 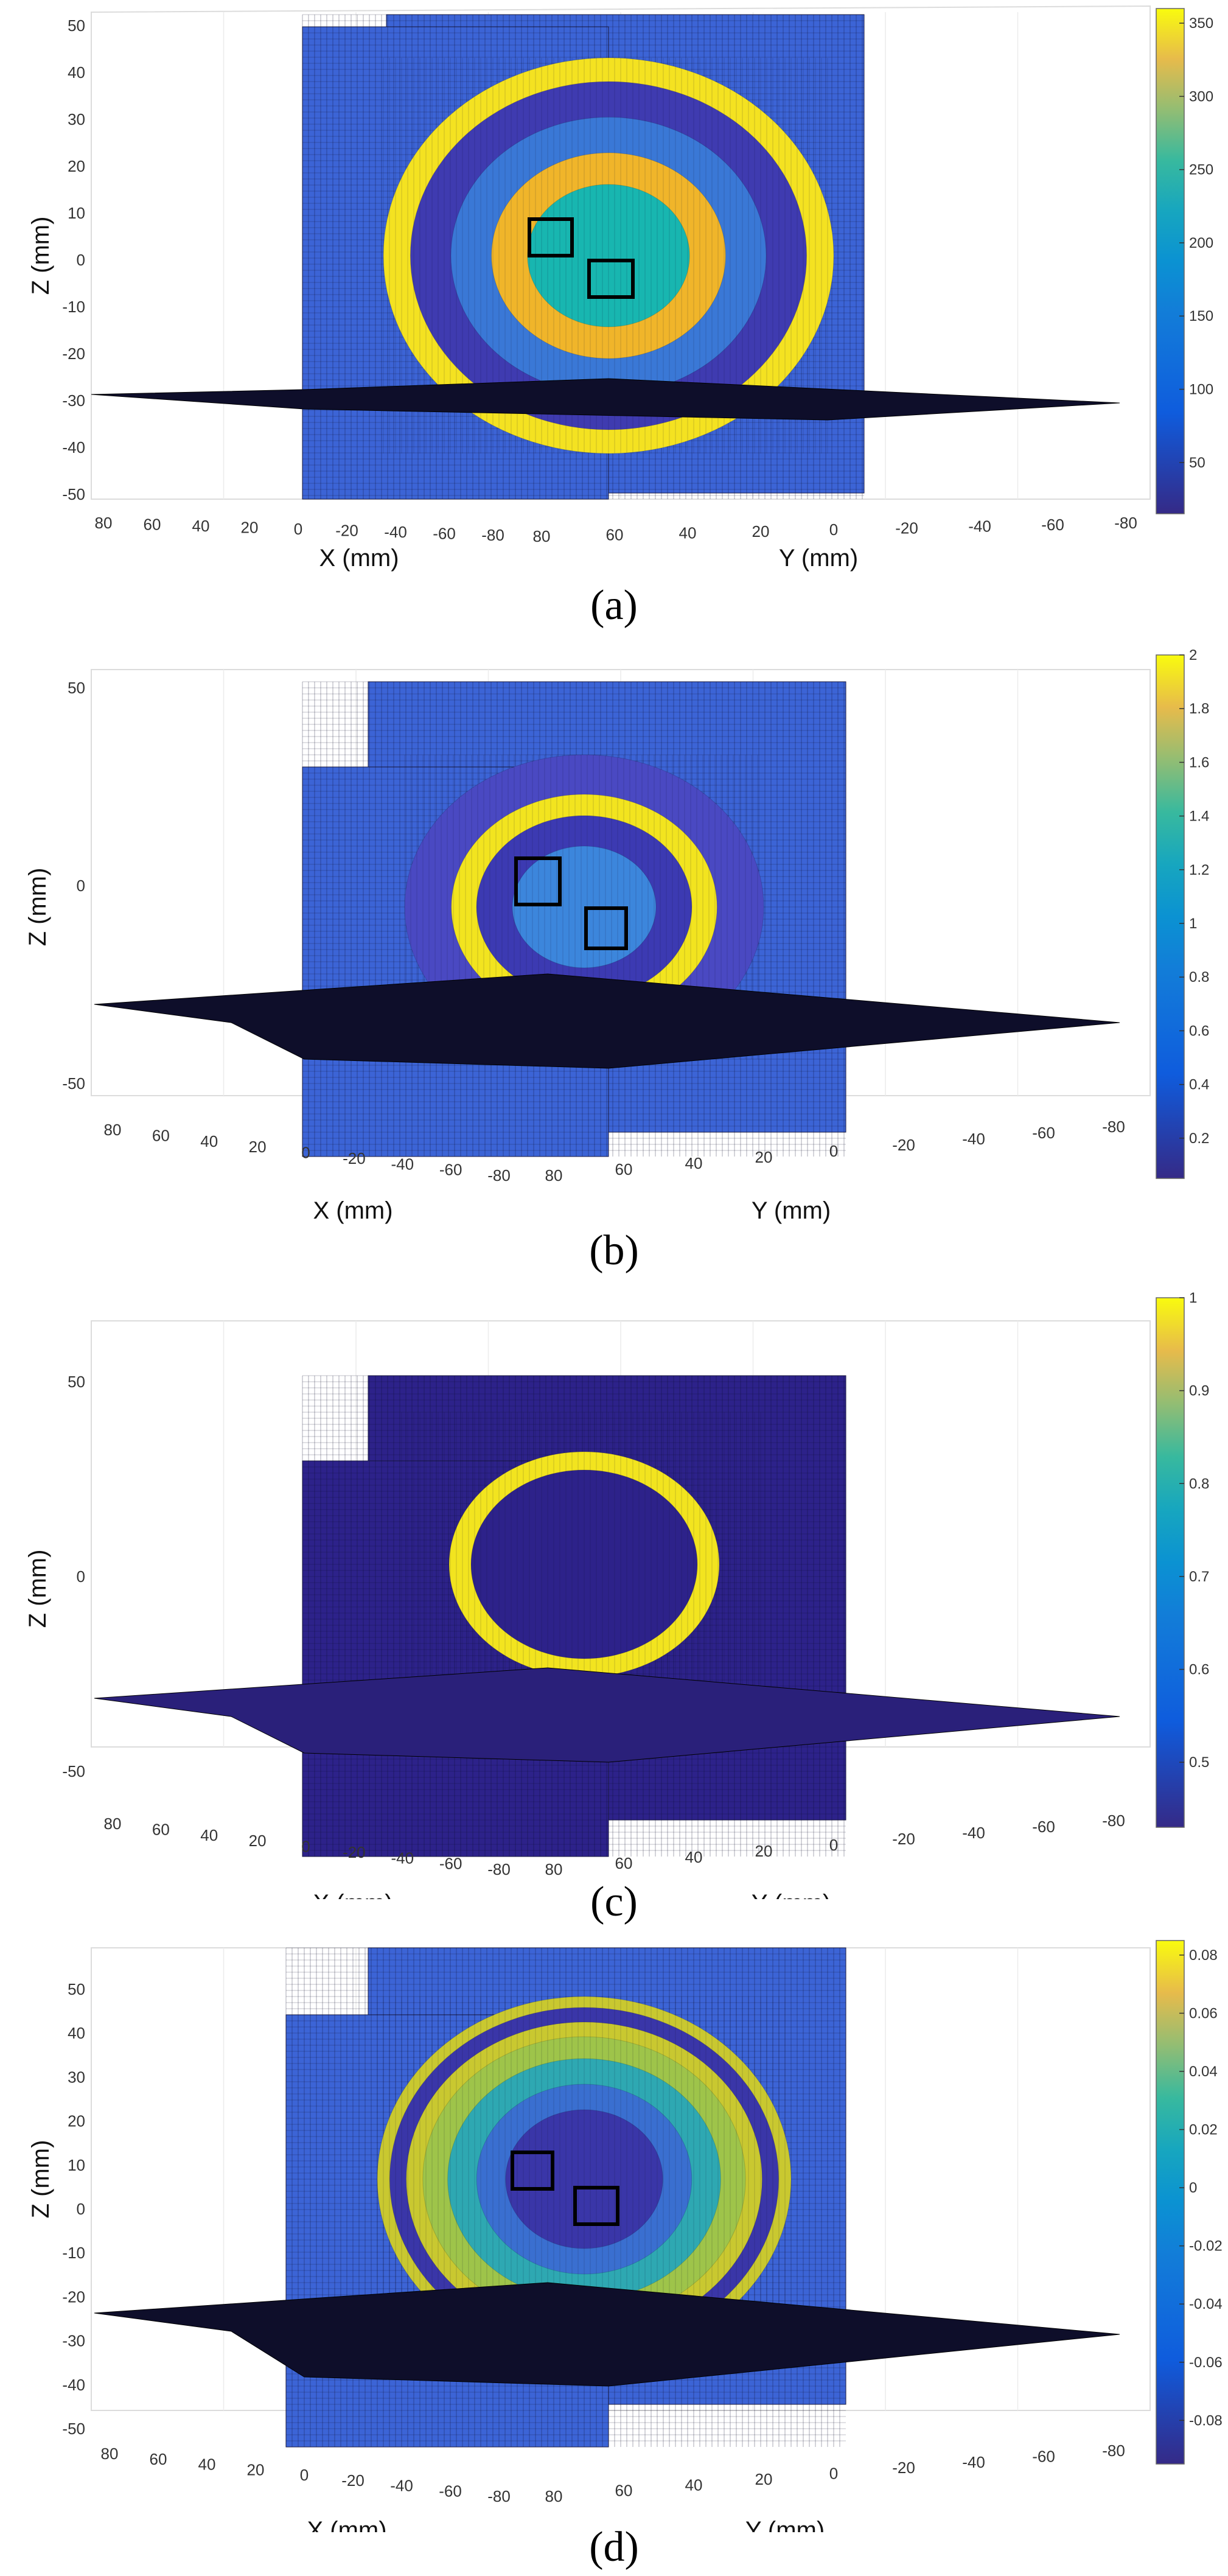 What do you see at coordinates (201, 526) in the screenshot?
I see `x-tick-a-2: 40` at bounding box center [201, 526].